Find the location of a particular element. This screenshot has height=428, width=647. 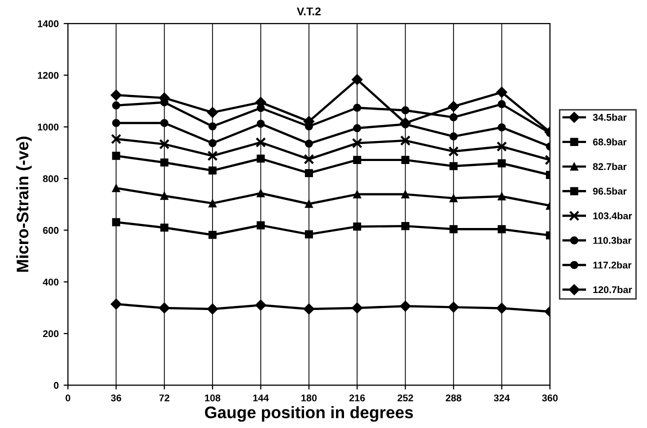

legend-label: 103.4bar is located at coordinates (612, 216).